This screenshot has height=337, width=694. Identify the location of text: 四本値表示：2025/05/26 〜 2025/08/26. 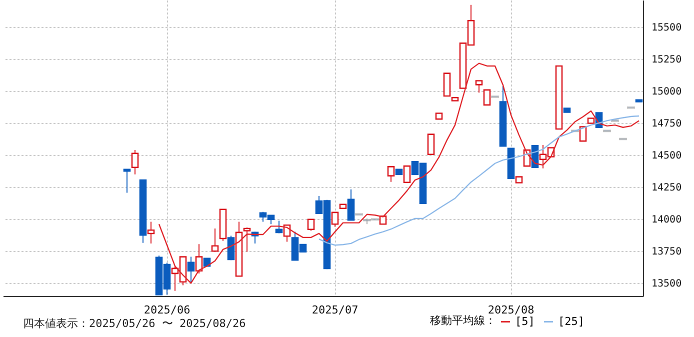
(134, 323).